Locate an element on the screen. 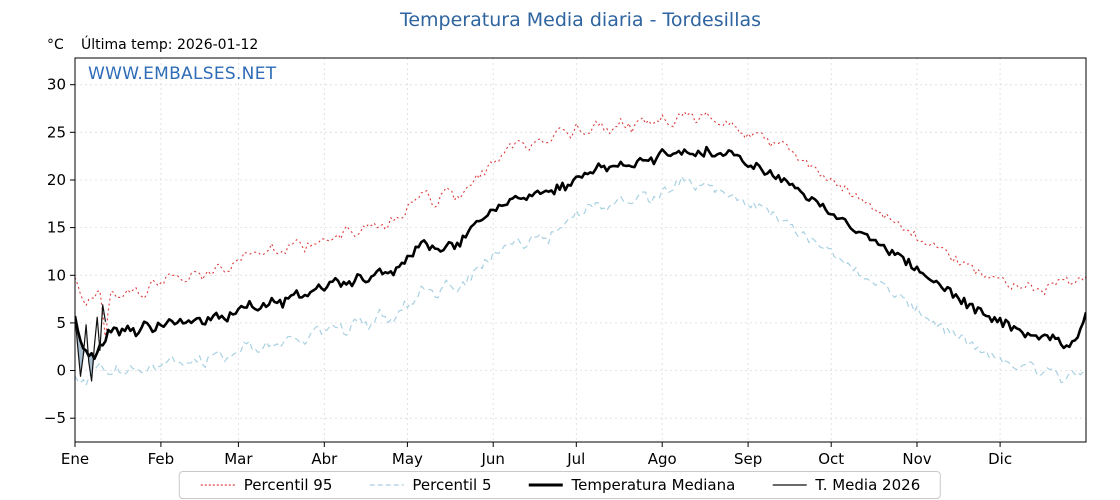 The width and height of the screenshot is (1120, 500). legend-label-t-media-2026: T. Media 2026 is located at coordinates (868, 485).